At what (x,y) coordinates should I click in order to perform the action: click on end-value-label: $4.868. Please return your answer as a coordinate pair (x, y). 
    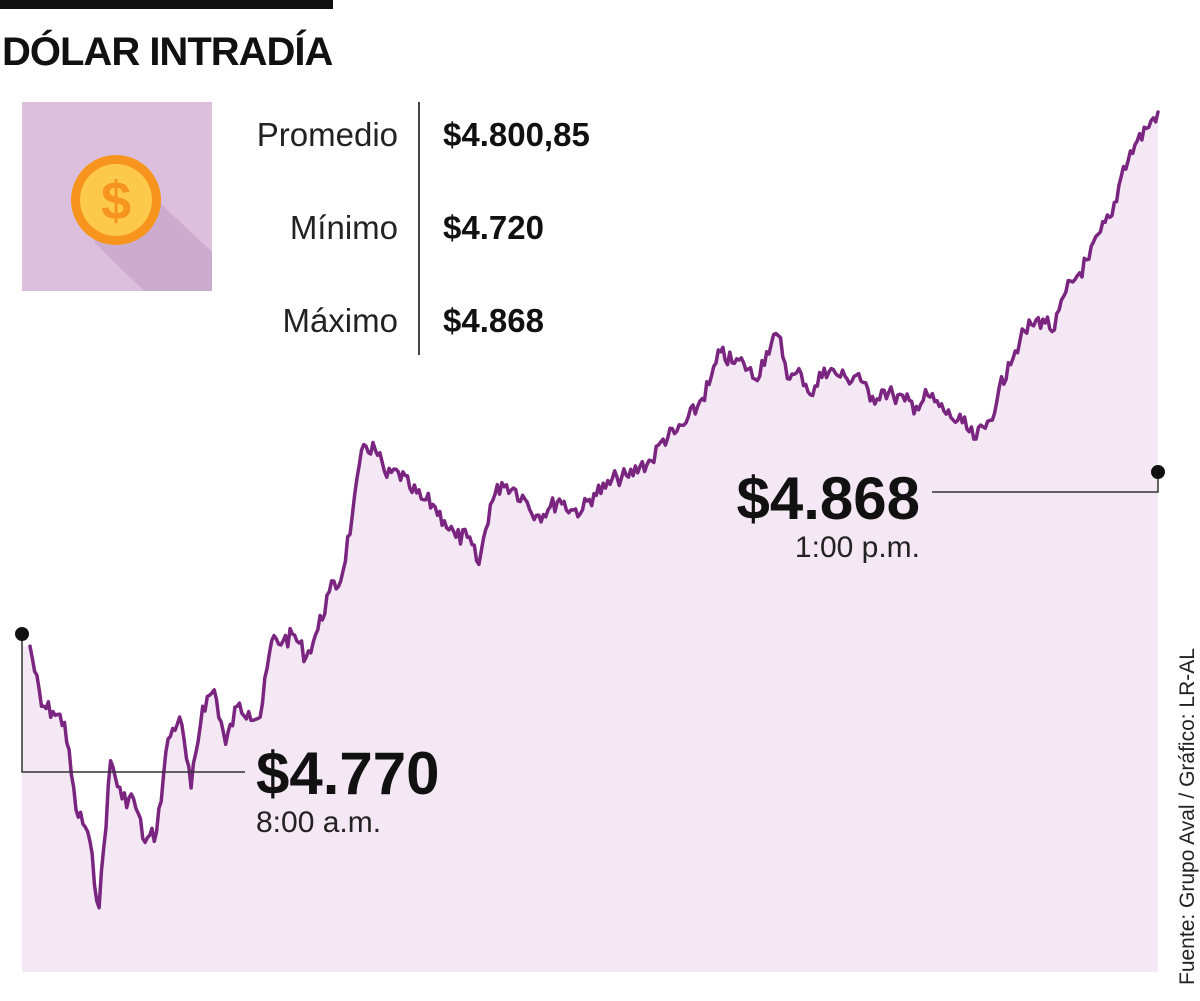
    Looking at the image, I should click on (828, 498).